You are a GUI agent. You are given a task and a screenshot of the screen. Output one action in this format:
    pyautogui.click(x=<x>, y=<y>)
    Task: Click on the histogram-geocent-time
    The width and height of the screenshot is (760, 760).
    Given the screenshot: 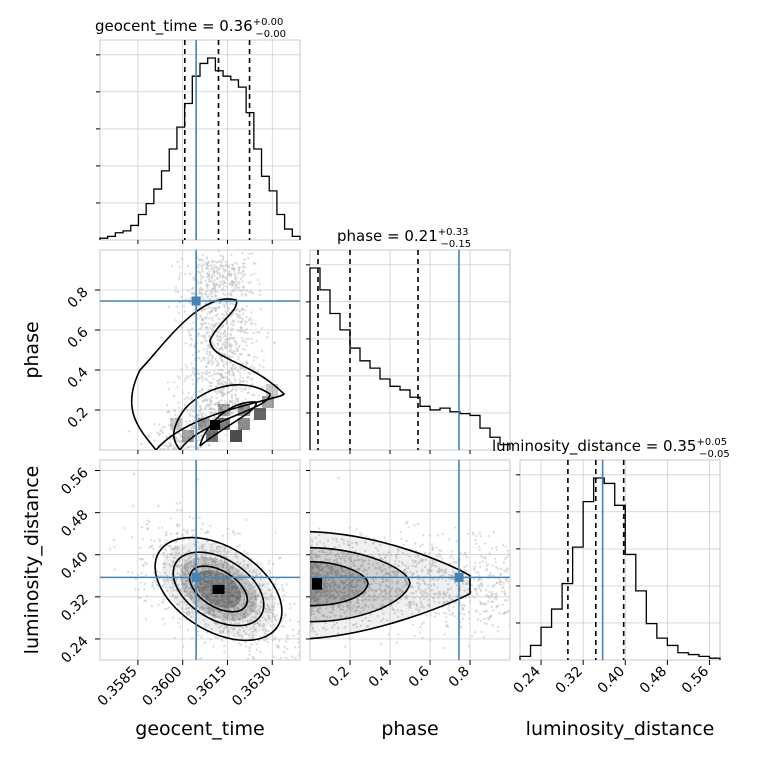 What is the action you would take?
    pyautogui.click(x=200, y=148)
    